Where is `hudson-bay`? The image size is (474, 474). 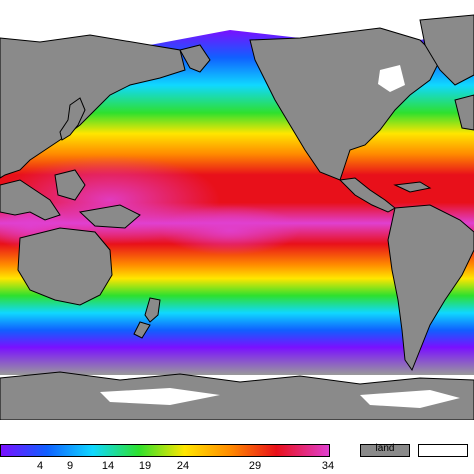
hudson-bay is located at coordinates (391, 78).